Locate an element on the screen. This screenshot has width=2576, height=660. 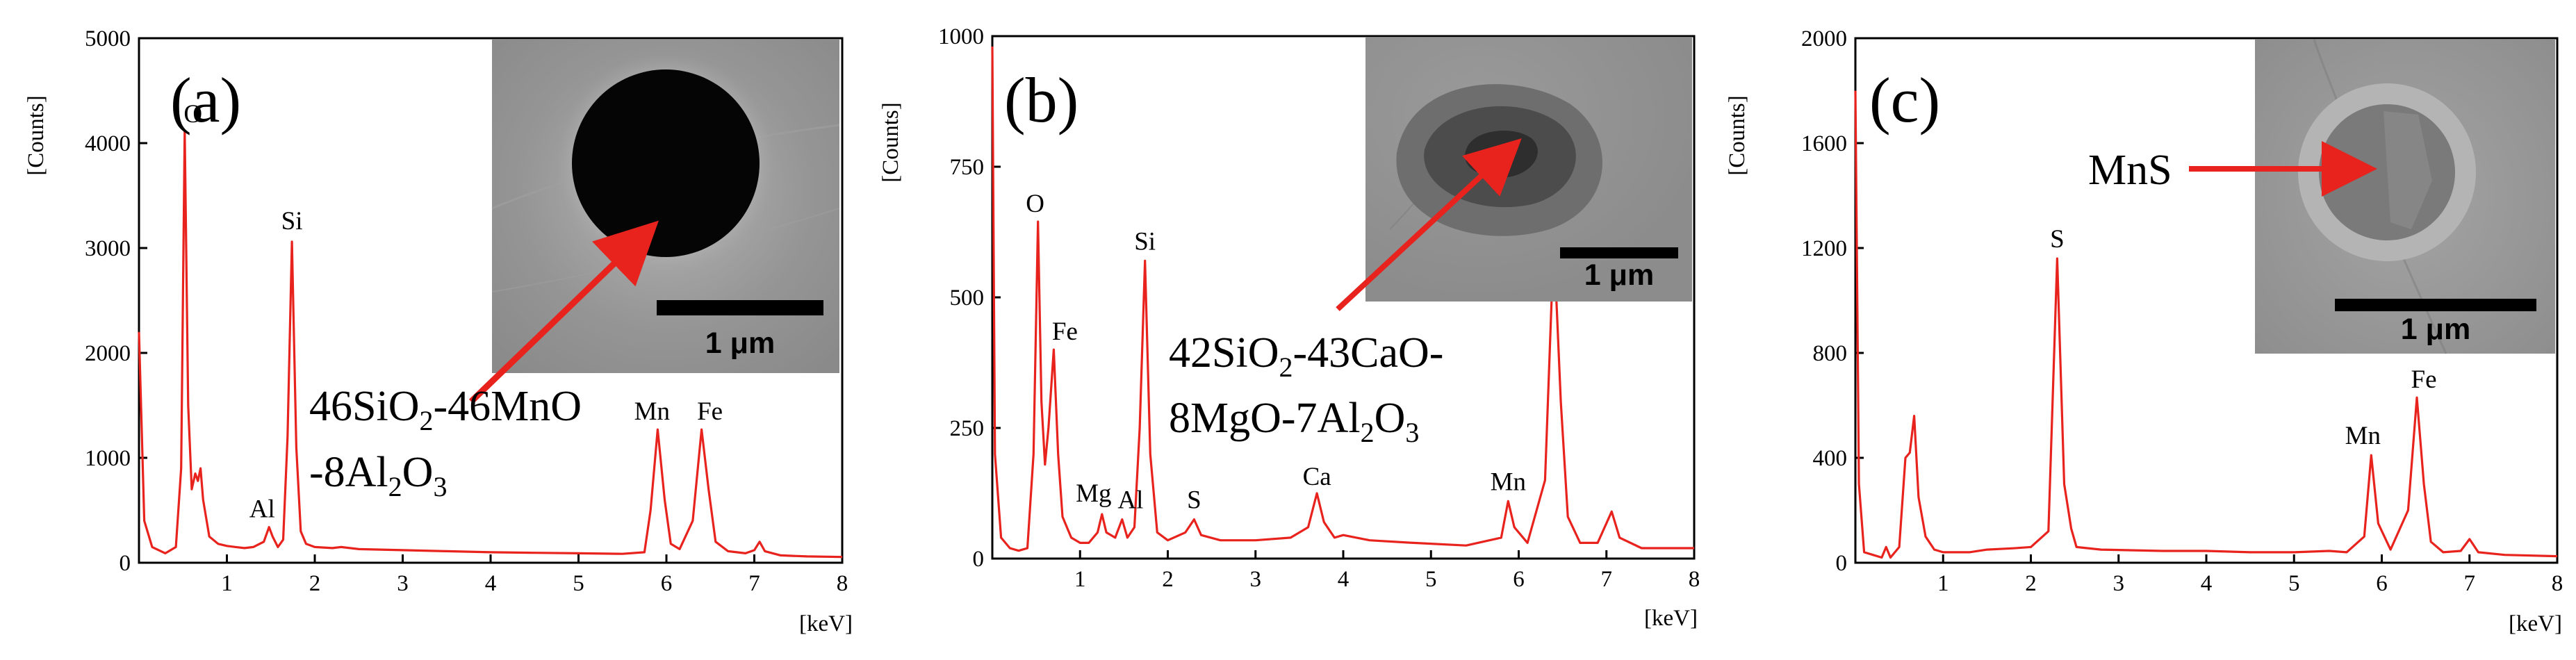
composition-label: MnS is located at coordinates (2130, 171).